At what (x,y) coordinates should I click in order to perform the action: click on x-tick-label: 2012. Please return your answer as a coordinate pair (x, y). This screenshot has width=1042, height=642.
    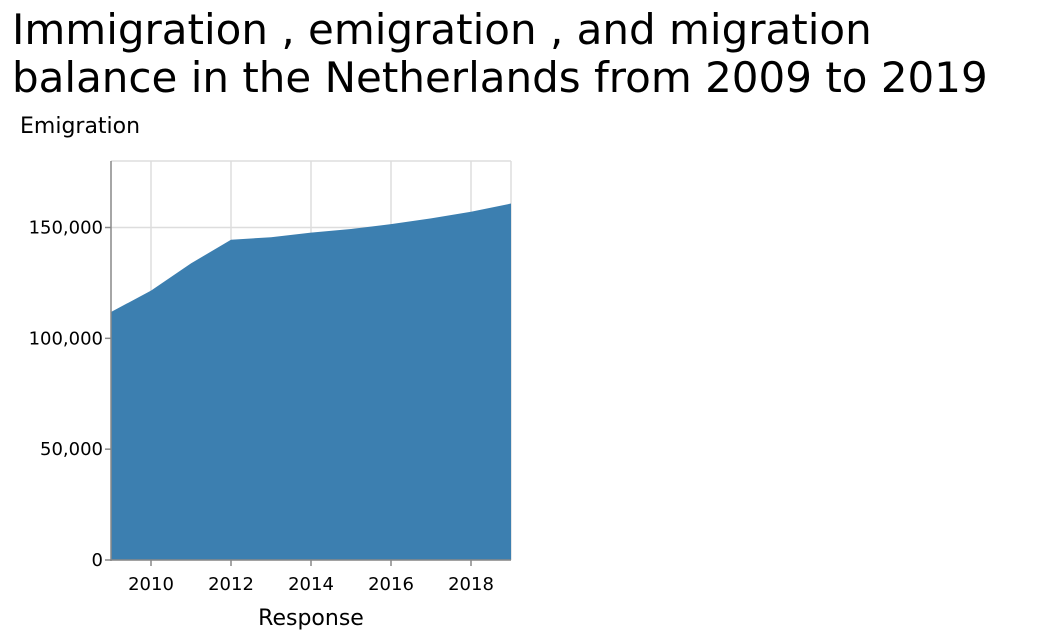
    Looking at the image, I should click on (231, 584).